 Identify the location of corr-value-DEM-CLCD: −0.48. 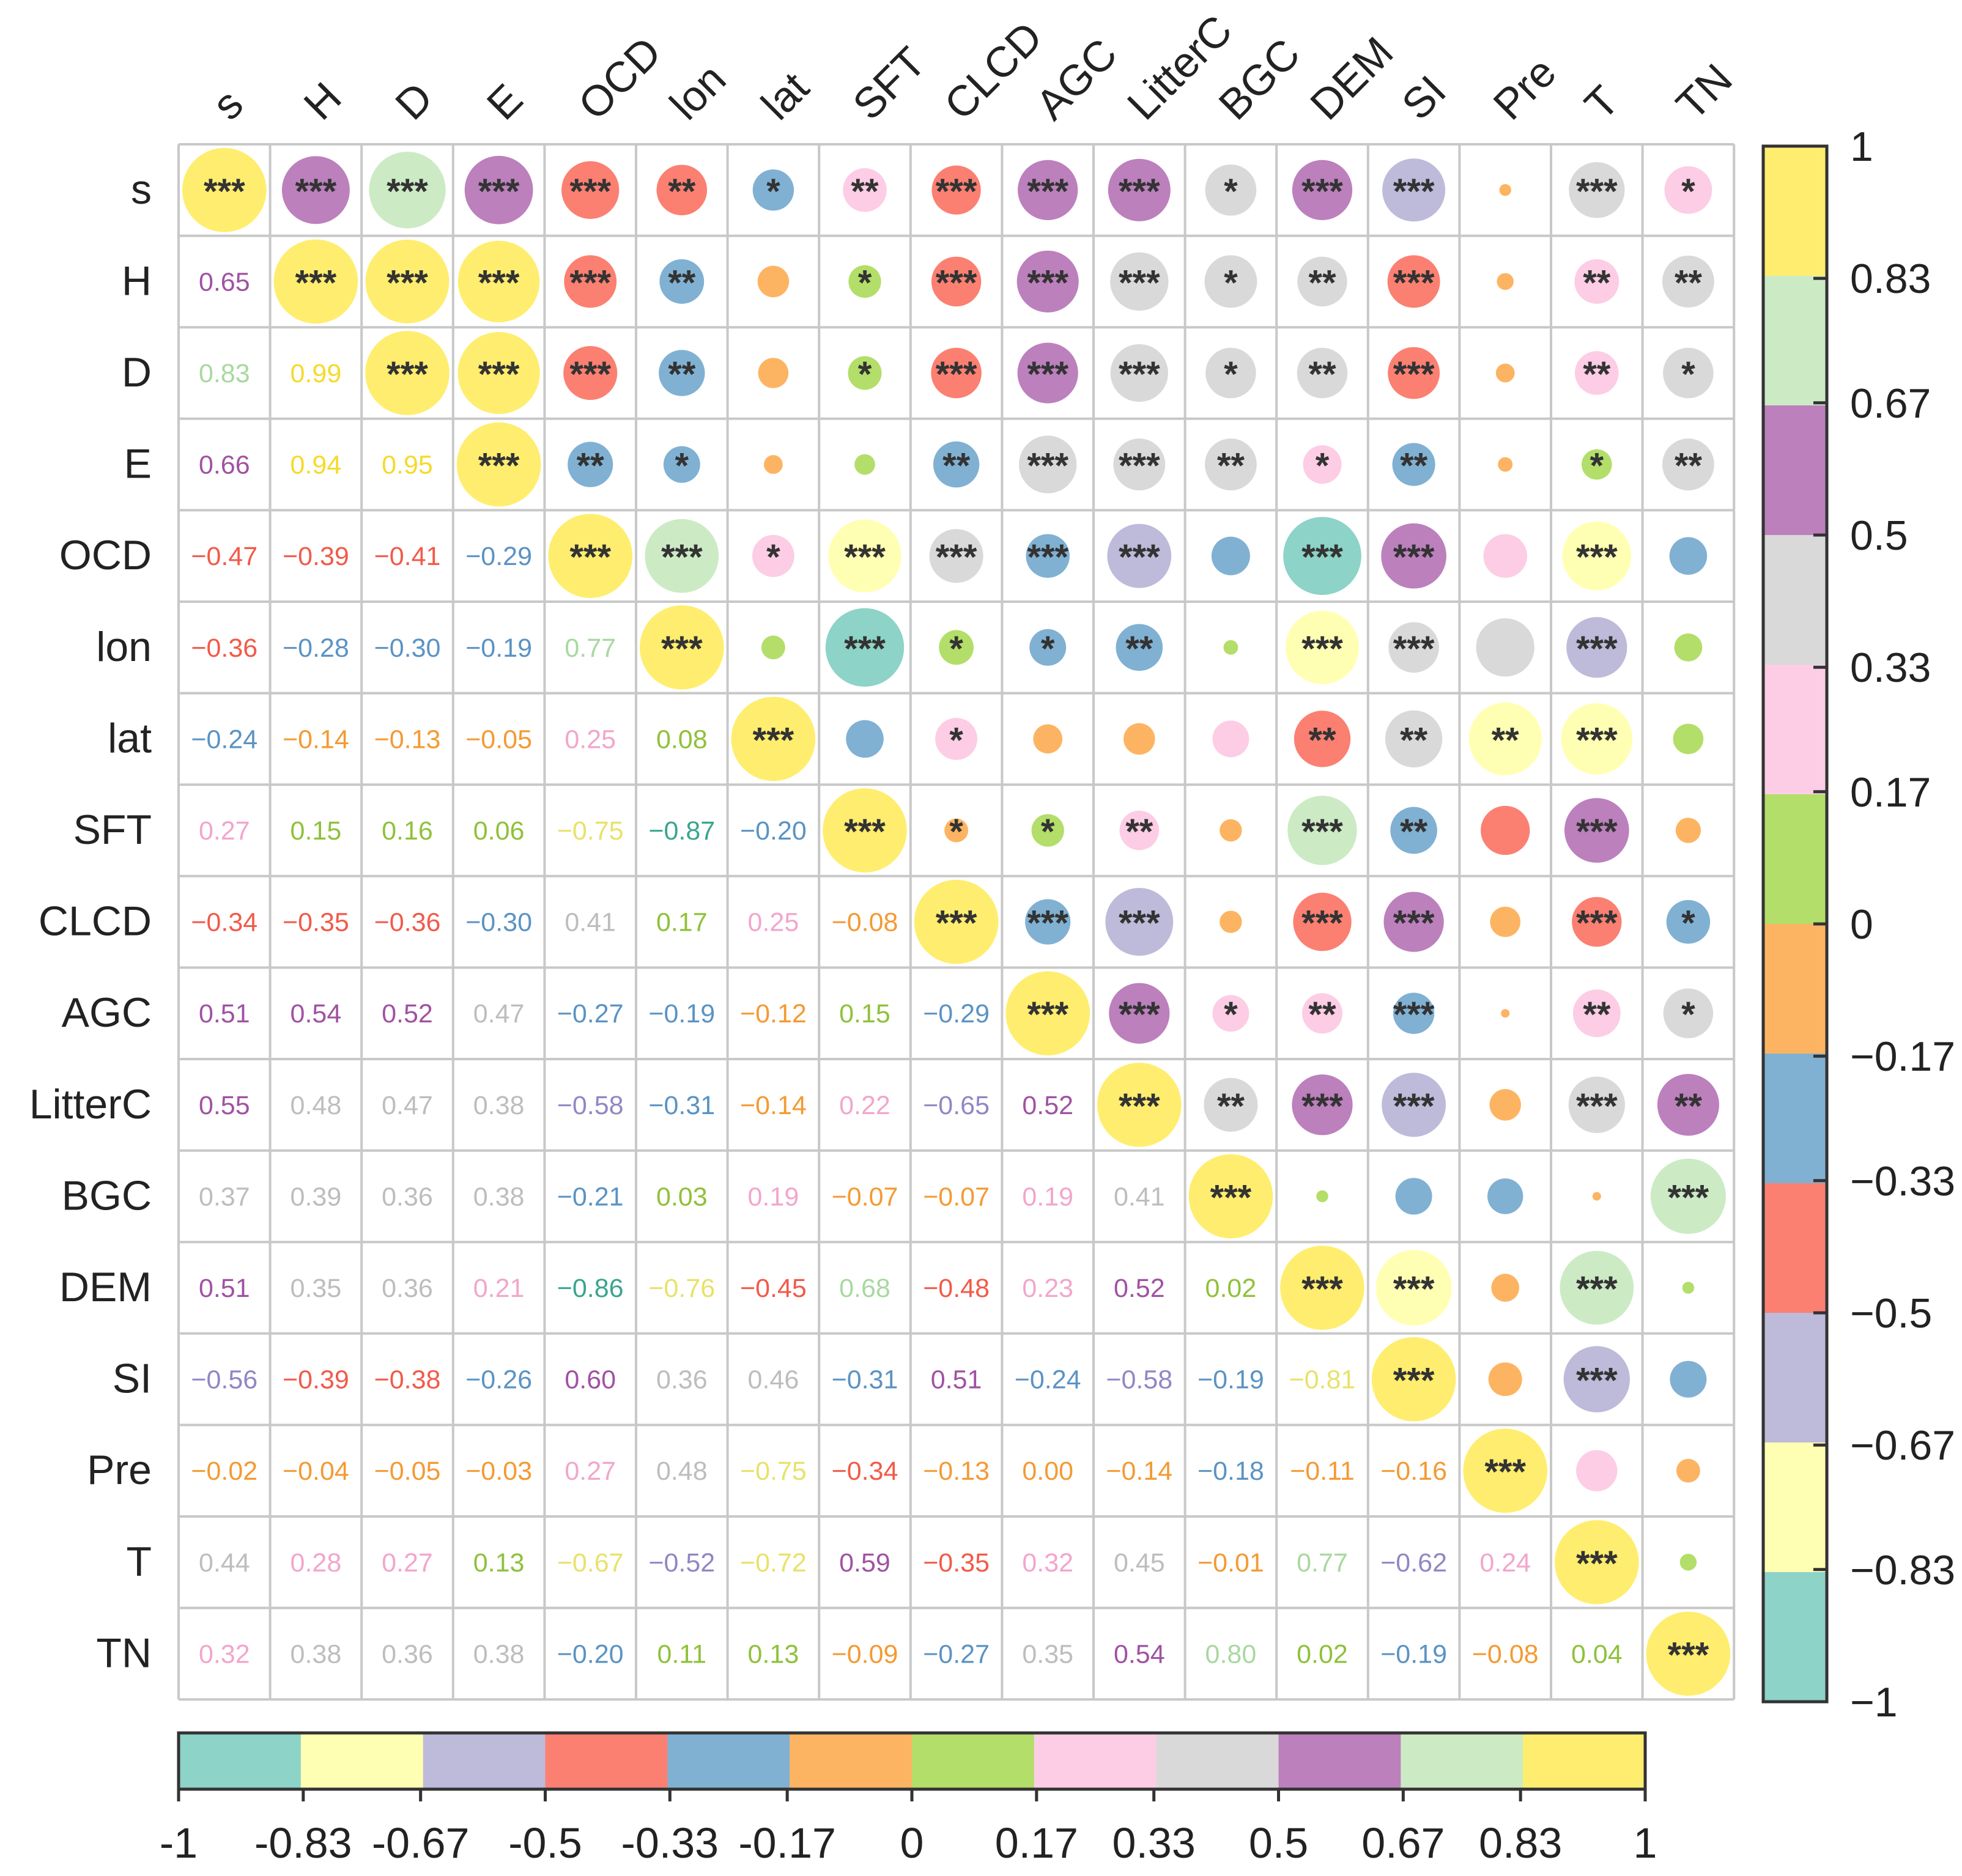
(956, 1288).